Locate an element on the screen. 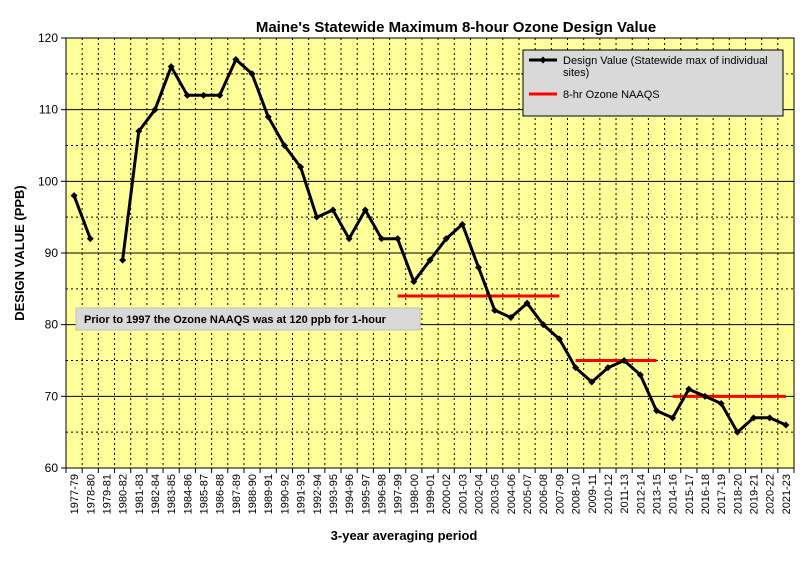 This screenshot has width=811, height=562. x-tick-label: 1985-87 is located at coordinates (205, 494).